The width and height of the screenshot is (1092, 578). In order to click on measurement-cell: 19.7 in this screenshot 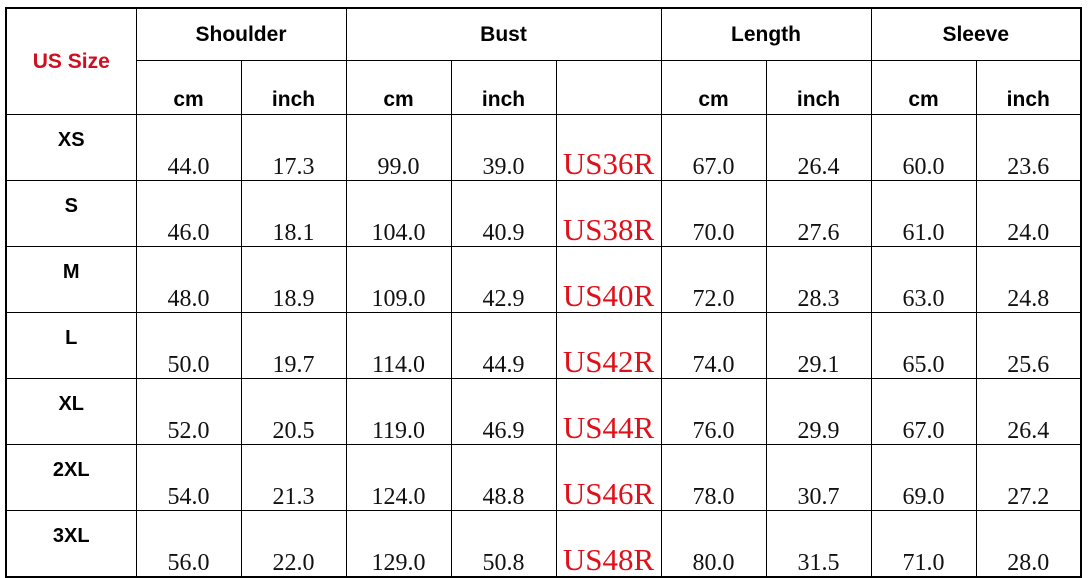, I will do `click(293, 345)`.